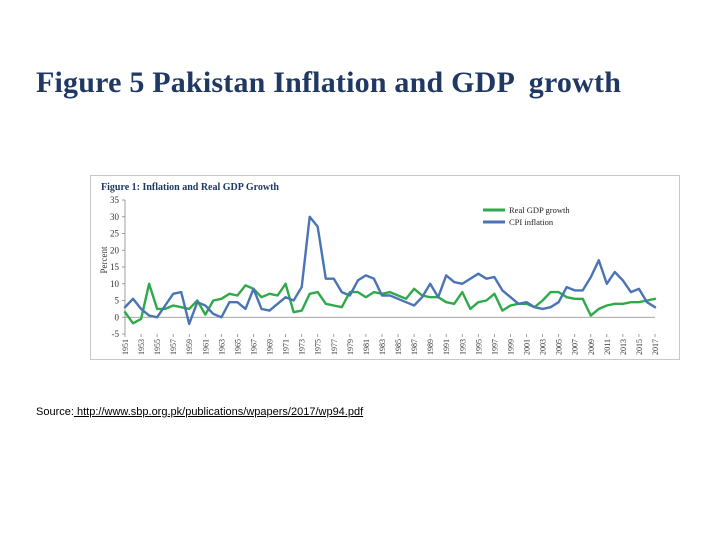  Describe the element at coordinates (462, 347) in the screenshot. I see `x-tick-label: 1993` at that location.